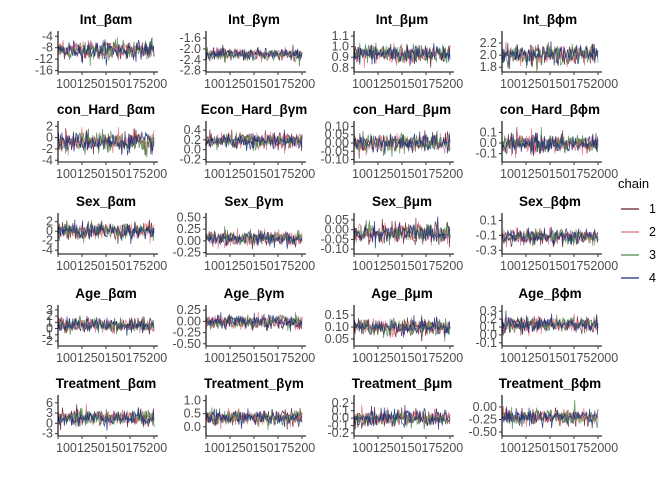 The height and width of the screenshot is (480, 672). I want to click on y-tick-label: -0.50, so click(187, 344).